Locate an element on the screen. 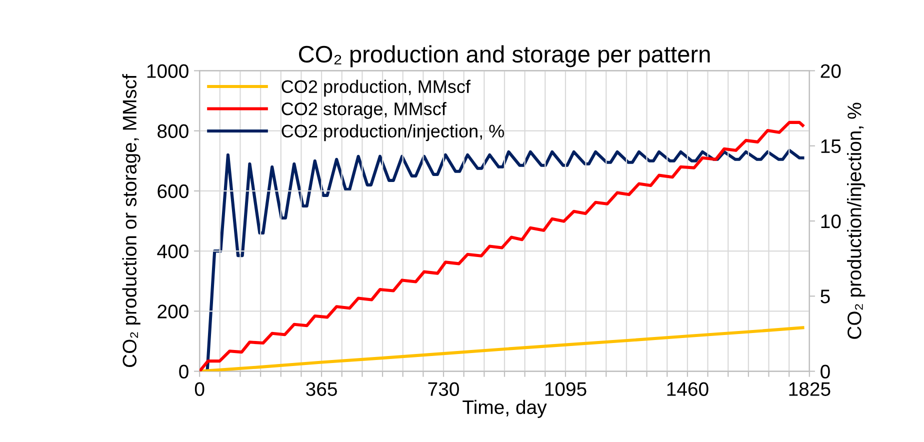 Image resolution: width=924 pixels, height=442 pixels. line-series is located at coordinates (502, 349).